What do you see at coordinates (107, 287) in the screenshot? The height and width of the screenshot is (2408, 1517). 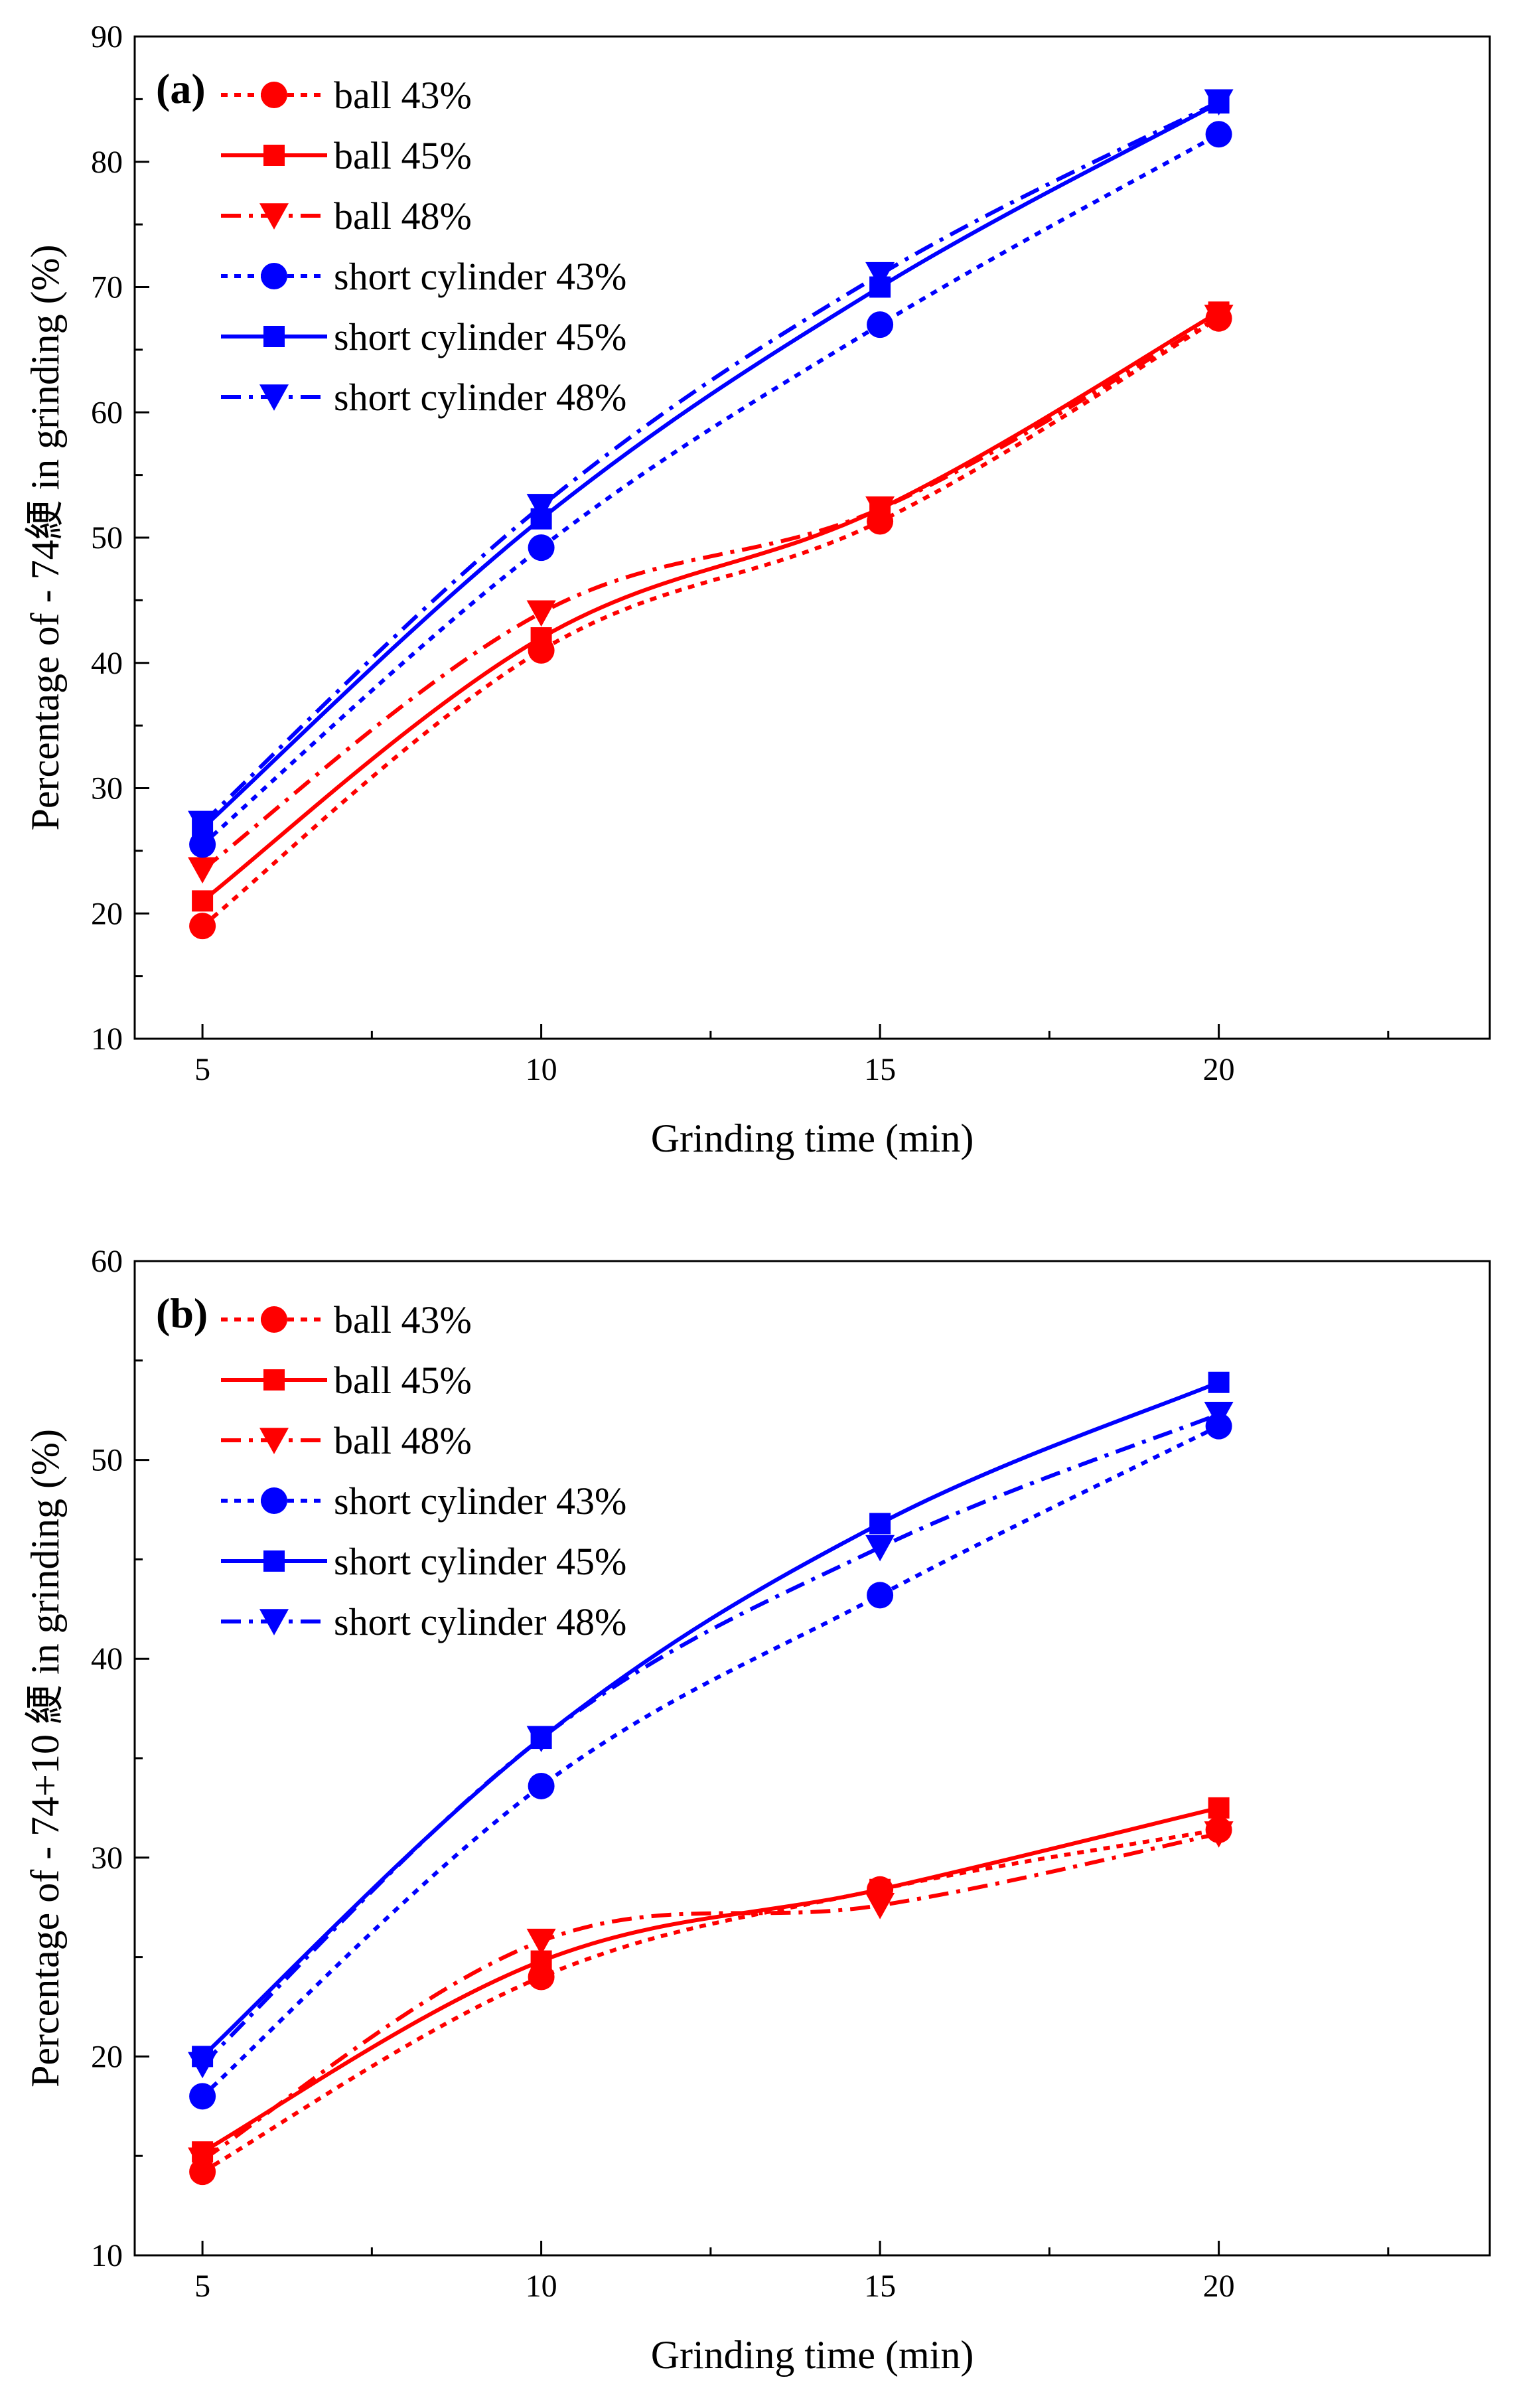 I see `y-tick-label: 70` at bounding box center [107, 287].